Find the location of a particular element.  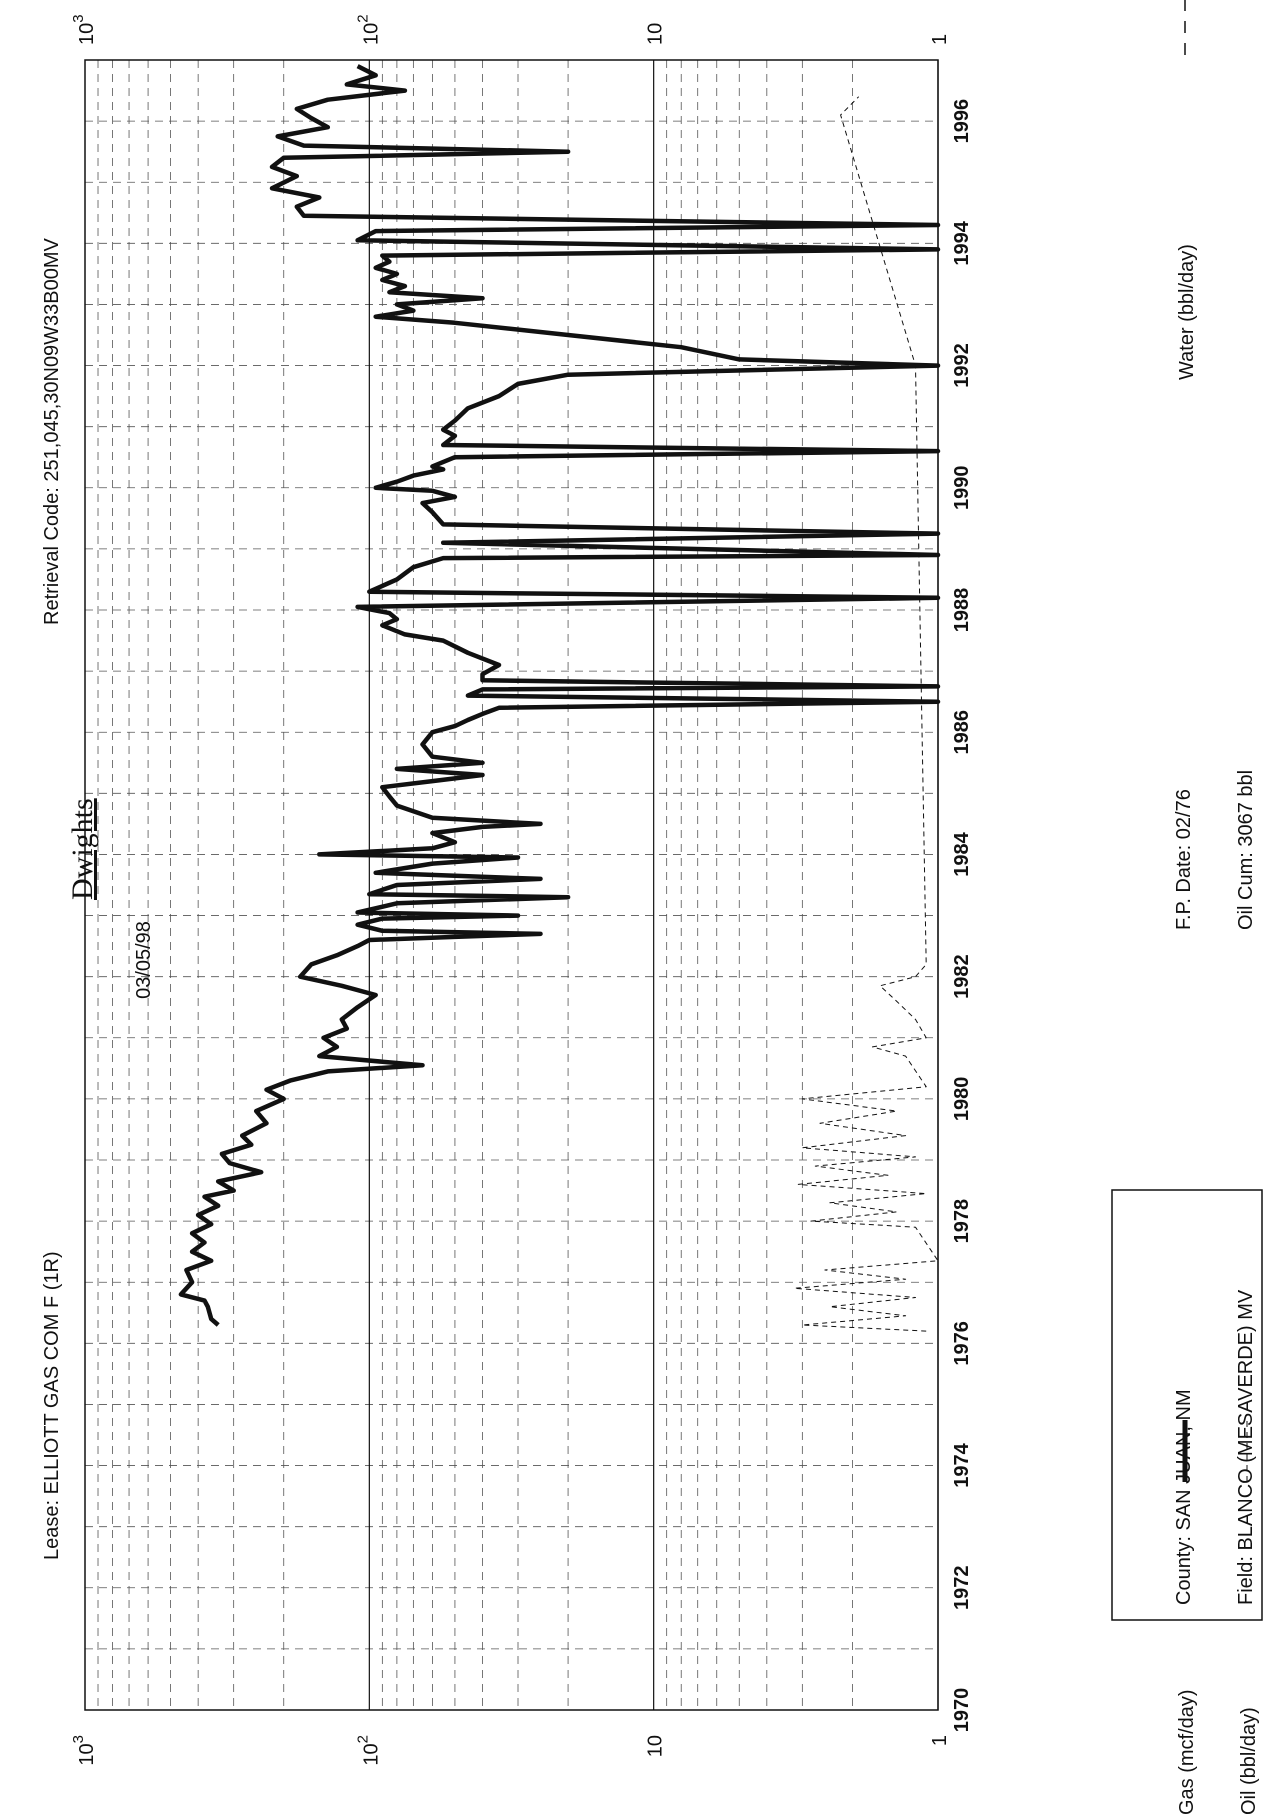

x-tick-label: 1980 is located at coordinates (962, 1099).